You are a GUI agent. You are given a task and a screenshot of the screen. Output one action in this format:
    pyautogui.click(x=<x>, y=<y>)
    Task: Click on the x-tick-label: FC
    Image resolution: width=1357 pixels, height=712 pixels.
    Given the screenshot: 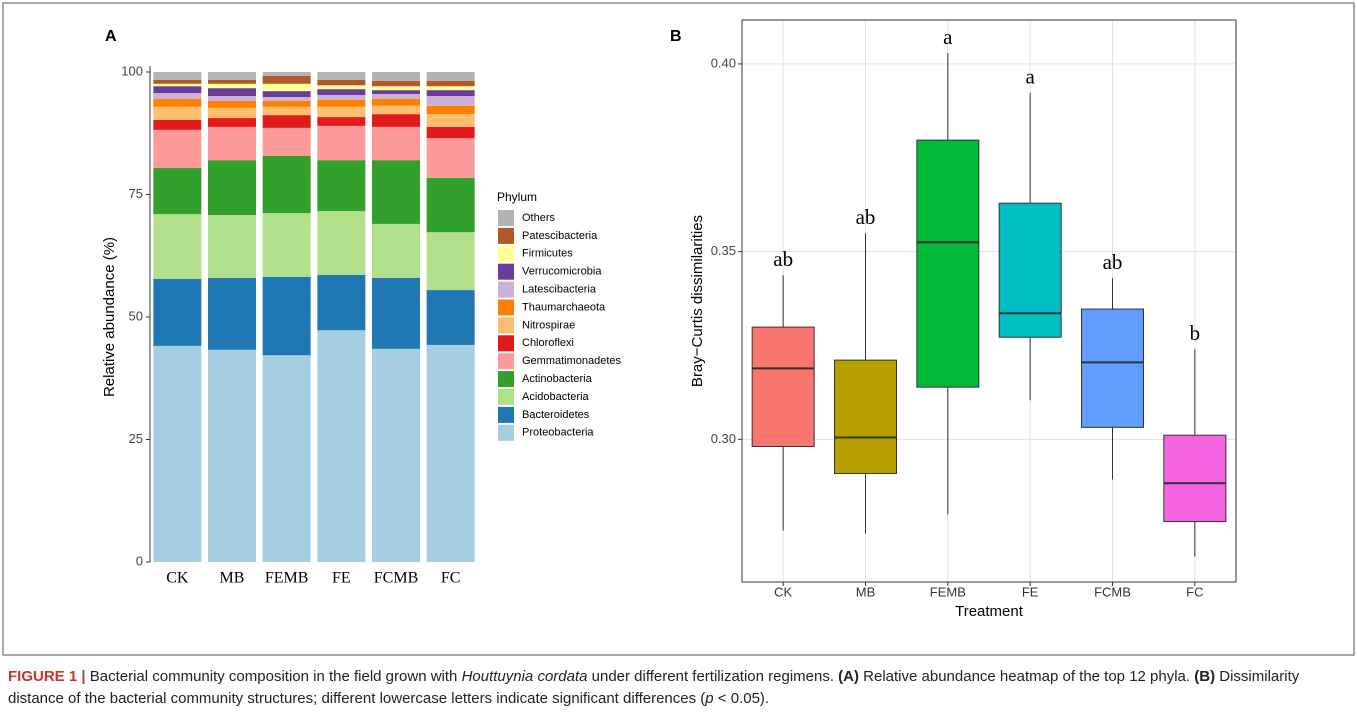 What is the action you would take?
    pyautogui.click(x=451, y=578)
    